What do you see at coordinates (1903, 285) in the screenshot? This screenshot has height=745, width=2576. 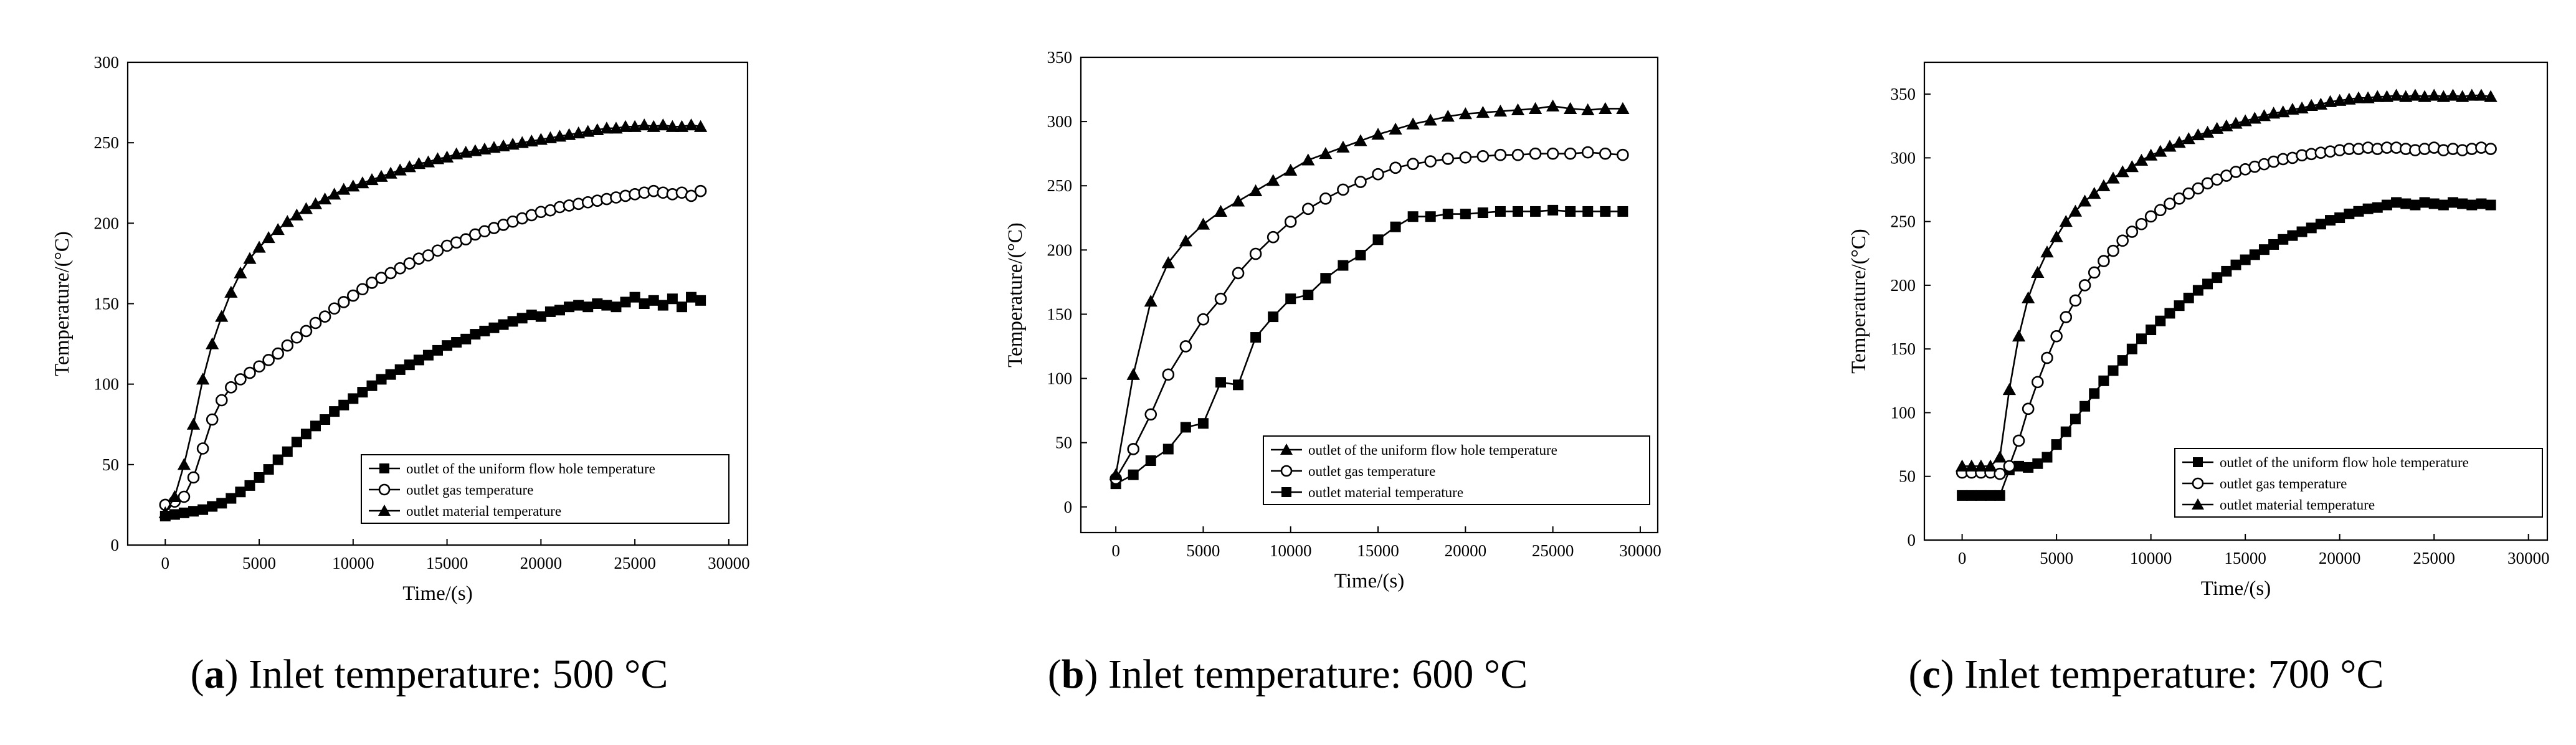 I see `y-tick-label: 200` at bounding box center [1903, 285].